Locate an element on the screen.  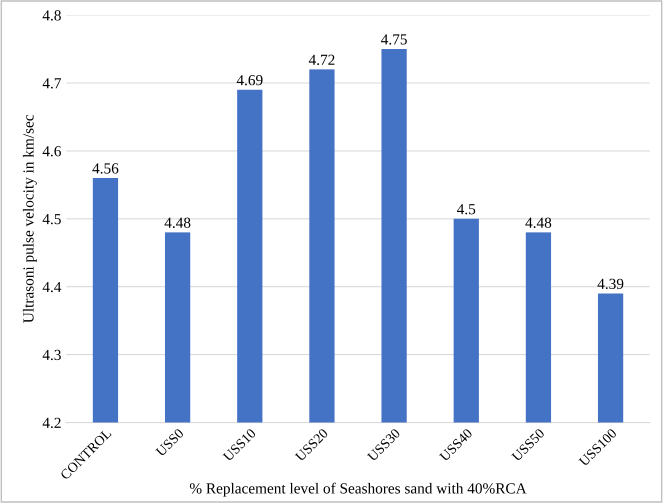
y-tick-label: 4.7 is located at coordinates (51, 83).